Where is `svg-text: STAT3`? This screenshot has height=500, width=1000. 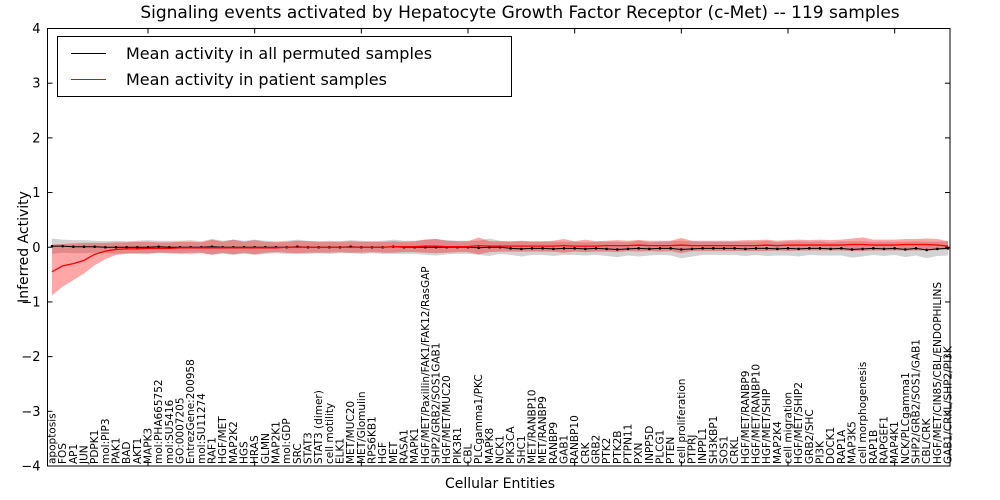 svg-text: STAT3 is located at coordinates (309, 448).